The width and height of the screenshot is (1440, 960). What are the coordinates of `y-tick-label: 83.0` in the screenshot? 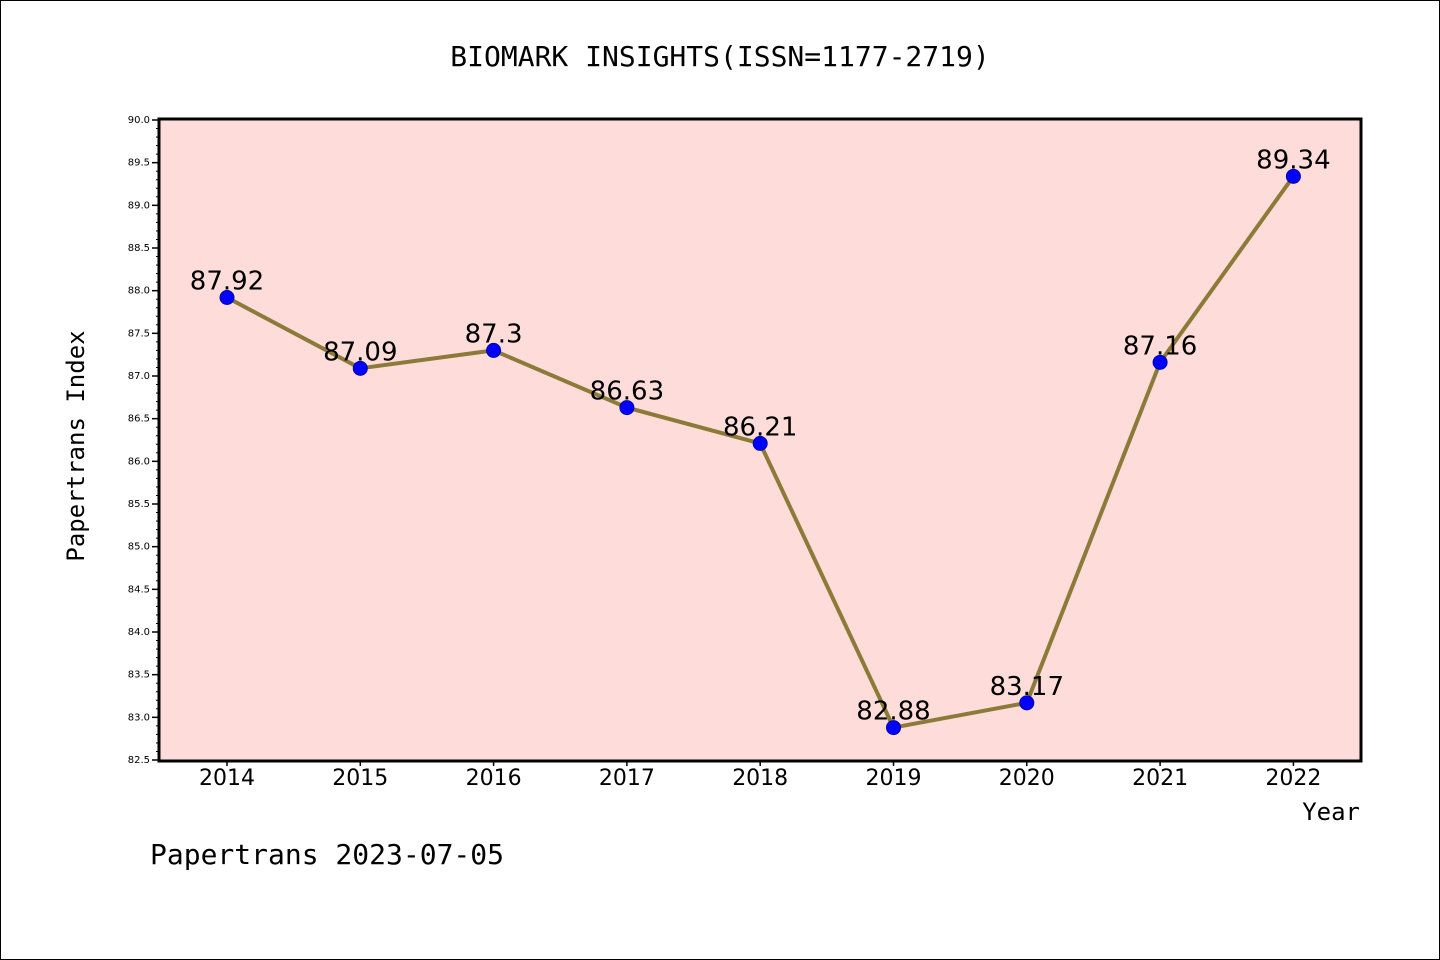 It's located at (139, 717).